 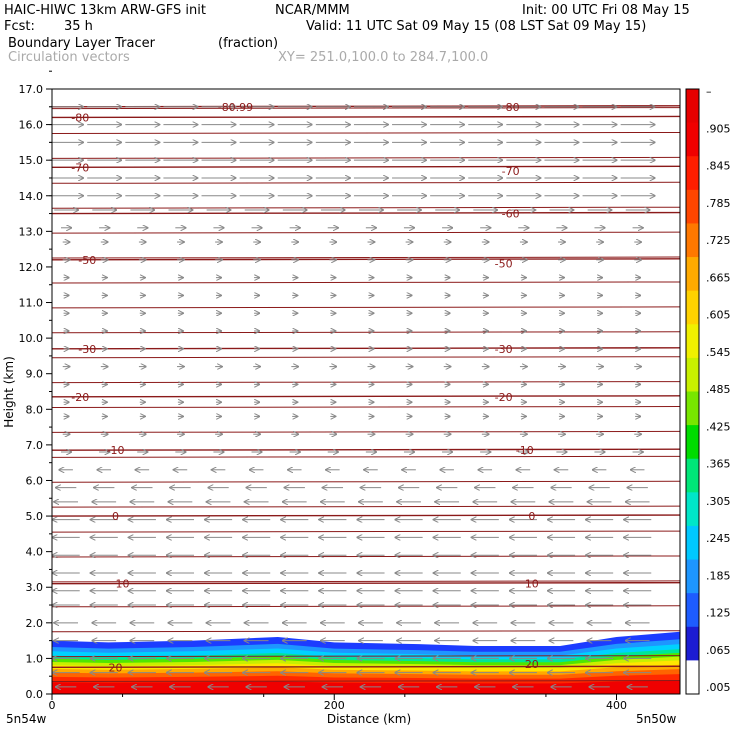 What do you see at coordinates (338, 703) in the screenshot?
I see `x-axis: 0 200 400` at bounding box center [338, 703].